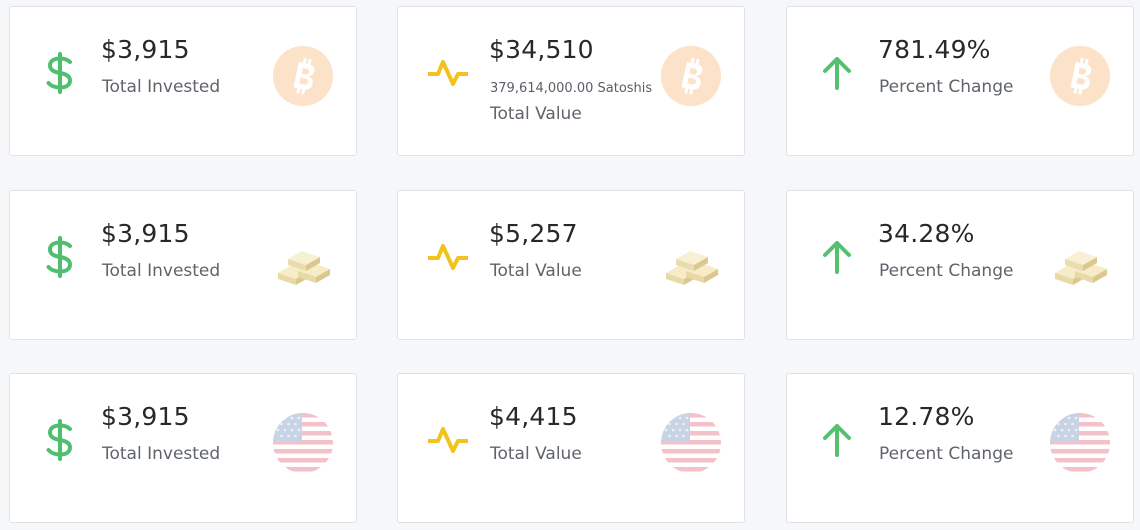  I want to click on usd-total-invested-card: $3,915 Total Invested, so click(183, 448).